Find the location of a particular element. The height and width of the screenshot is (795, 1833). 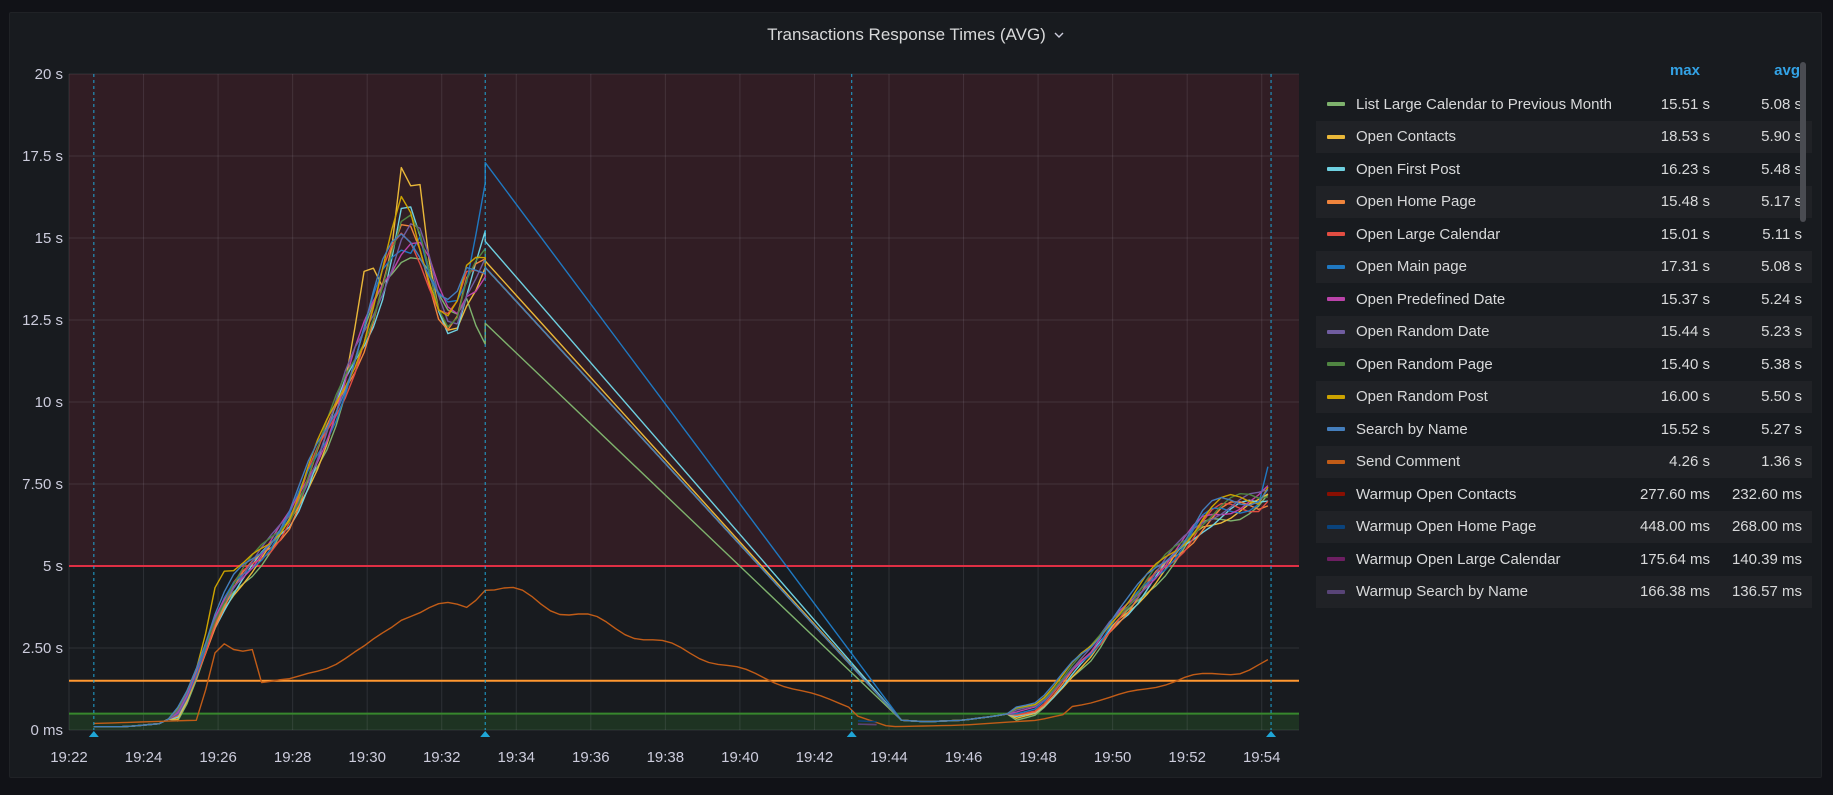

legend-max-value: 15.48 s is located at coordinates (1685, 202).